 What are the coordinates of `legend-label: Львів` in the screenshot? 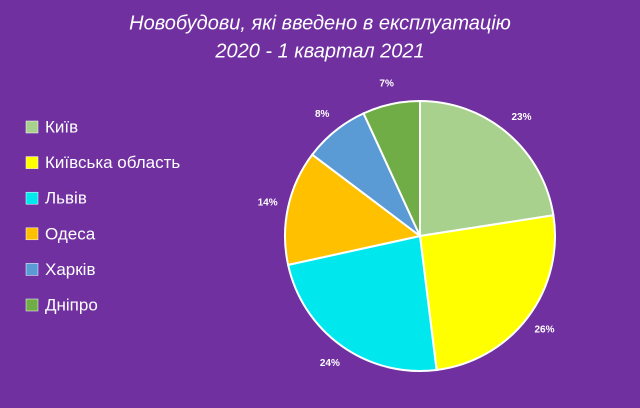 It's located at (66, 198).